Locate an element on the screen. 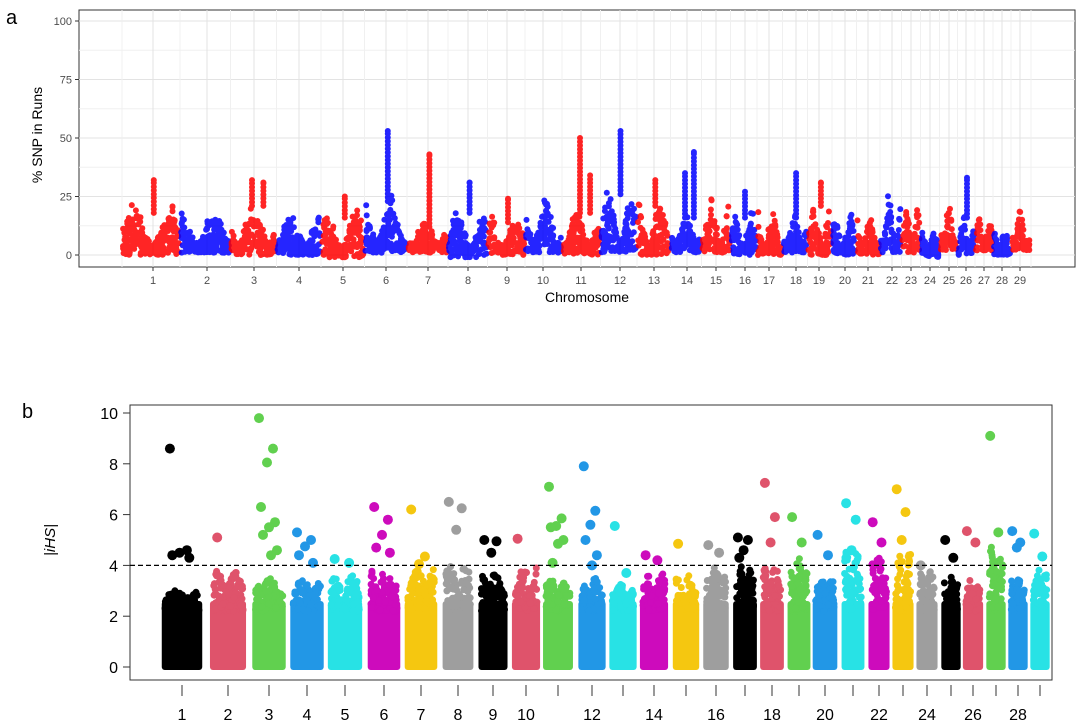 The height and width of the screenshot is (722, 1087). x-tick-label: 10 is located at coordinates (526, 714).